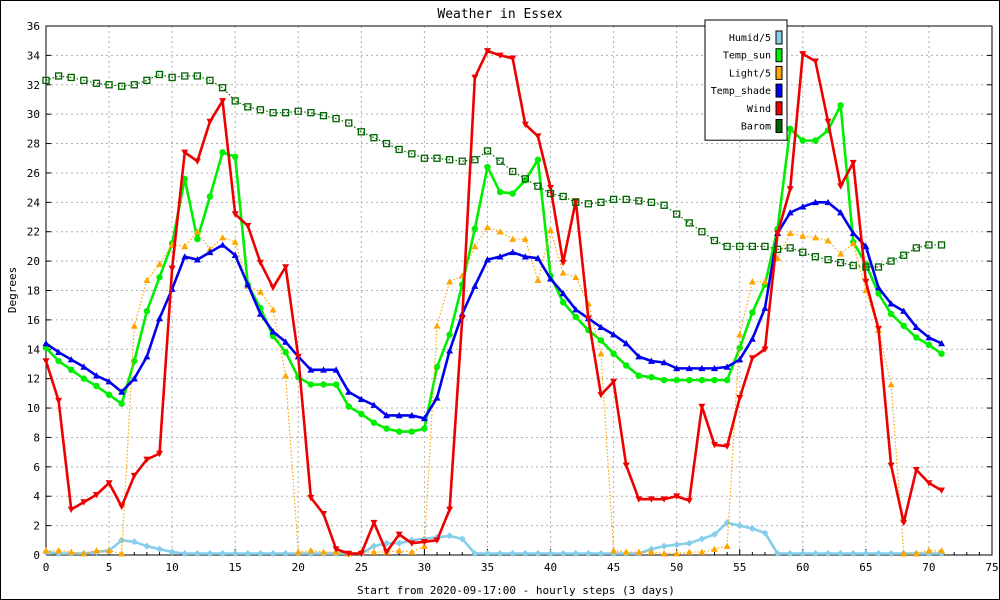 The height and width of the screenshot is (600, 1000). I want to click on x-tick-label: 5, so click(109, 567).